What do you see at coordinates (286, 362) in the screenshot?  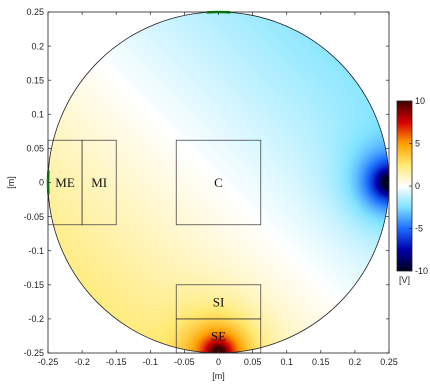 I see `x-tick-label: 0.1` at bounding box center [286, 362].